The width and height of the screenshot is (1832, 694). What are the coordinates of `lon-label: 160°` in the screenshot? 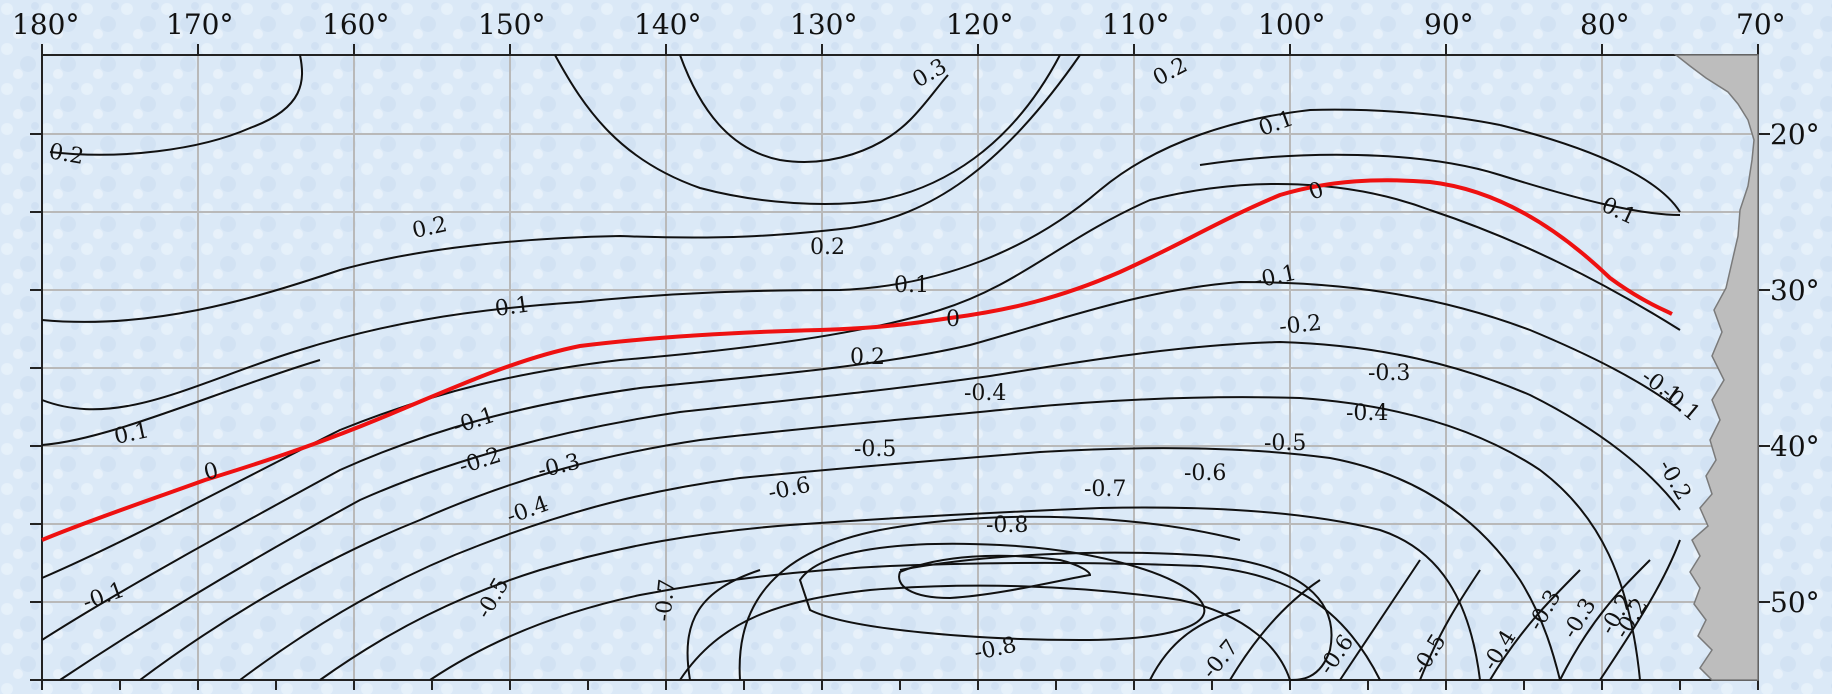 It's located at (355, 24).